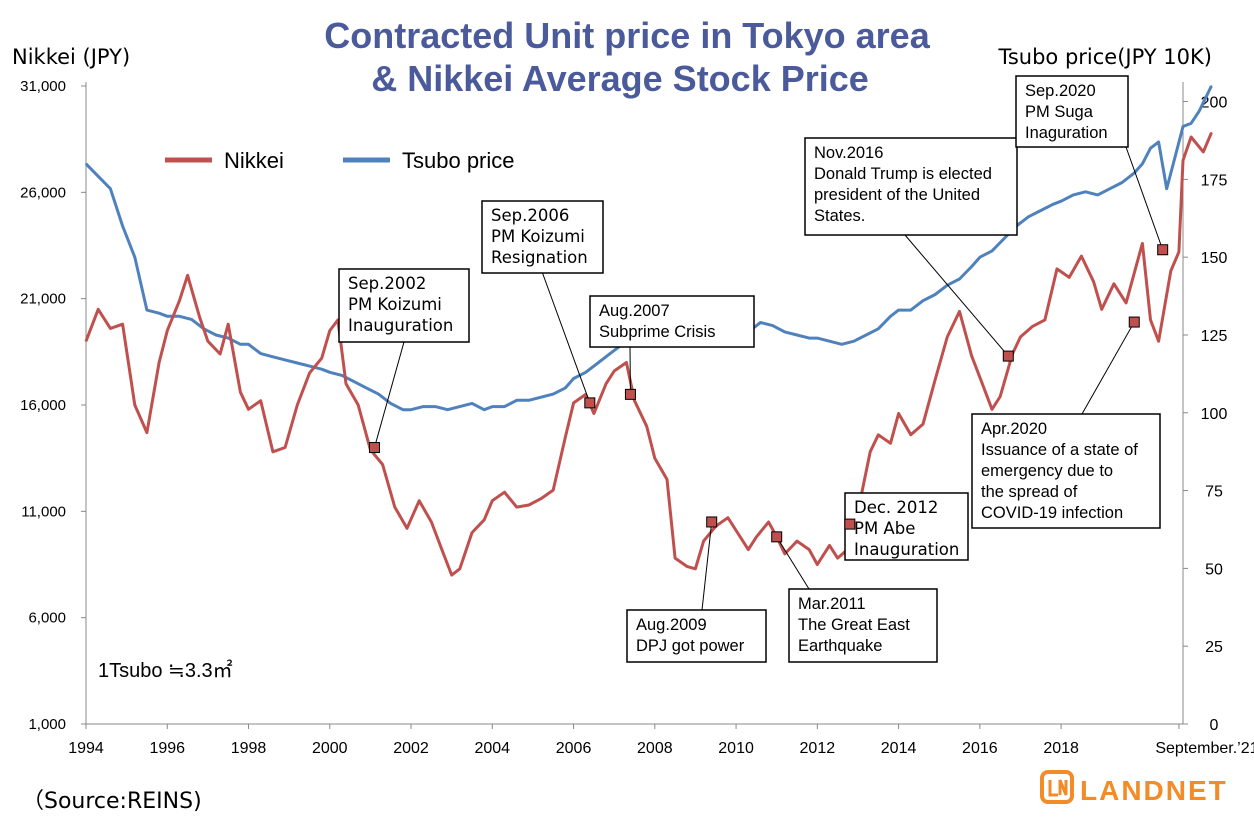  I want to click on x-tick-label: 2014, so click(899, 748).